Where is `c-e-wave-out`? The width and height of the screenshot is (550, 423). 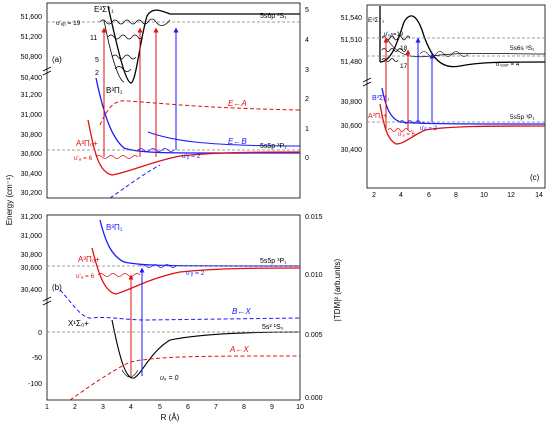 c-e-wave-out is located at coordinates (444, 54).